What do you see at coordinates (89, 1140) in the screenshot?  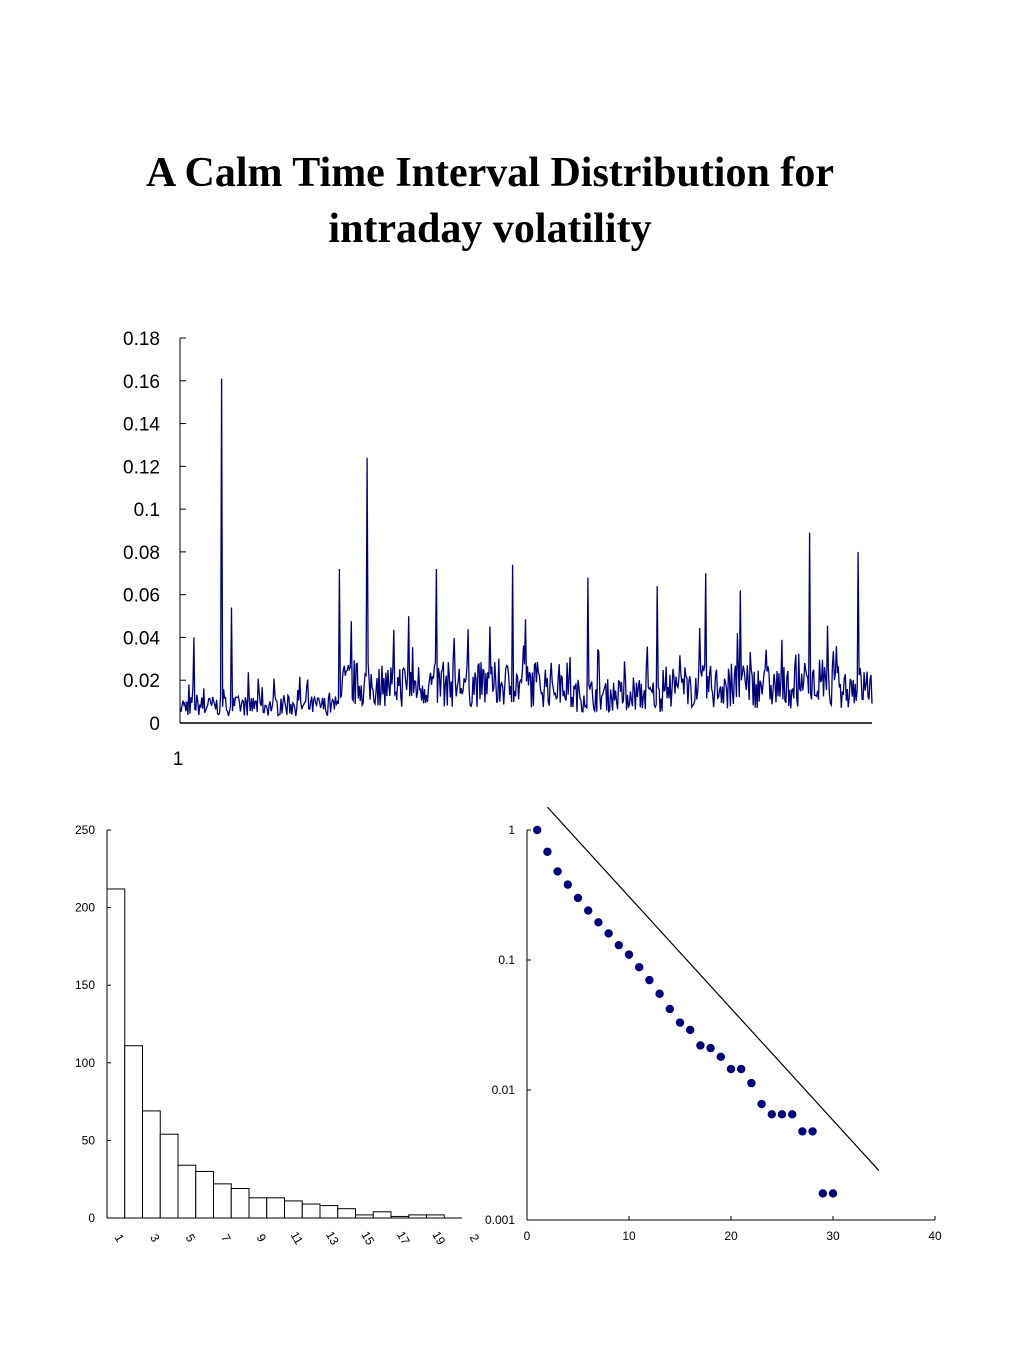 I see `y-tick-label: 50` at bounding box center [89, 1140].